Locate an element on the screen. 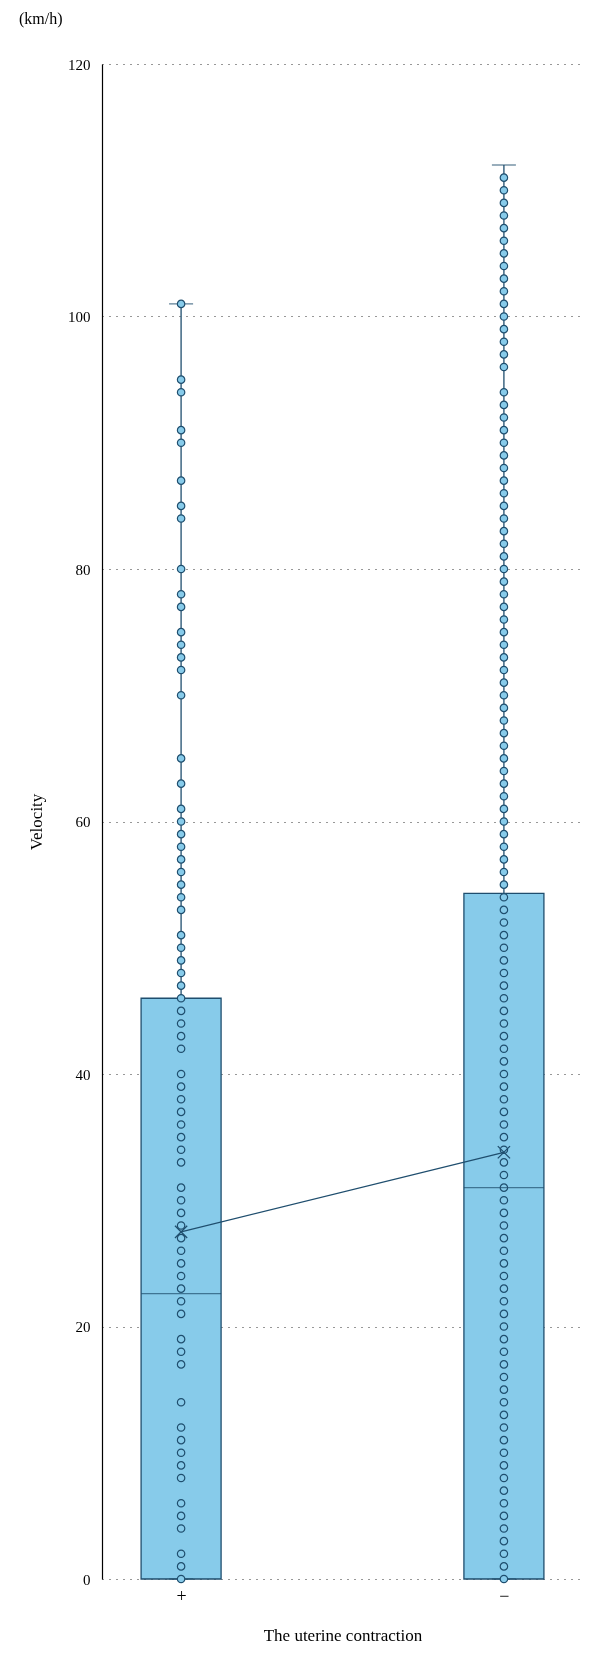  y-tick-label: 0 is located at coordinates (87, 1579).